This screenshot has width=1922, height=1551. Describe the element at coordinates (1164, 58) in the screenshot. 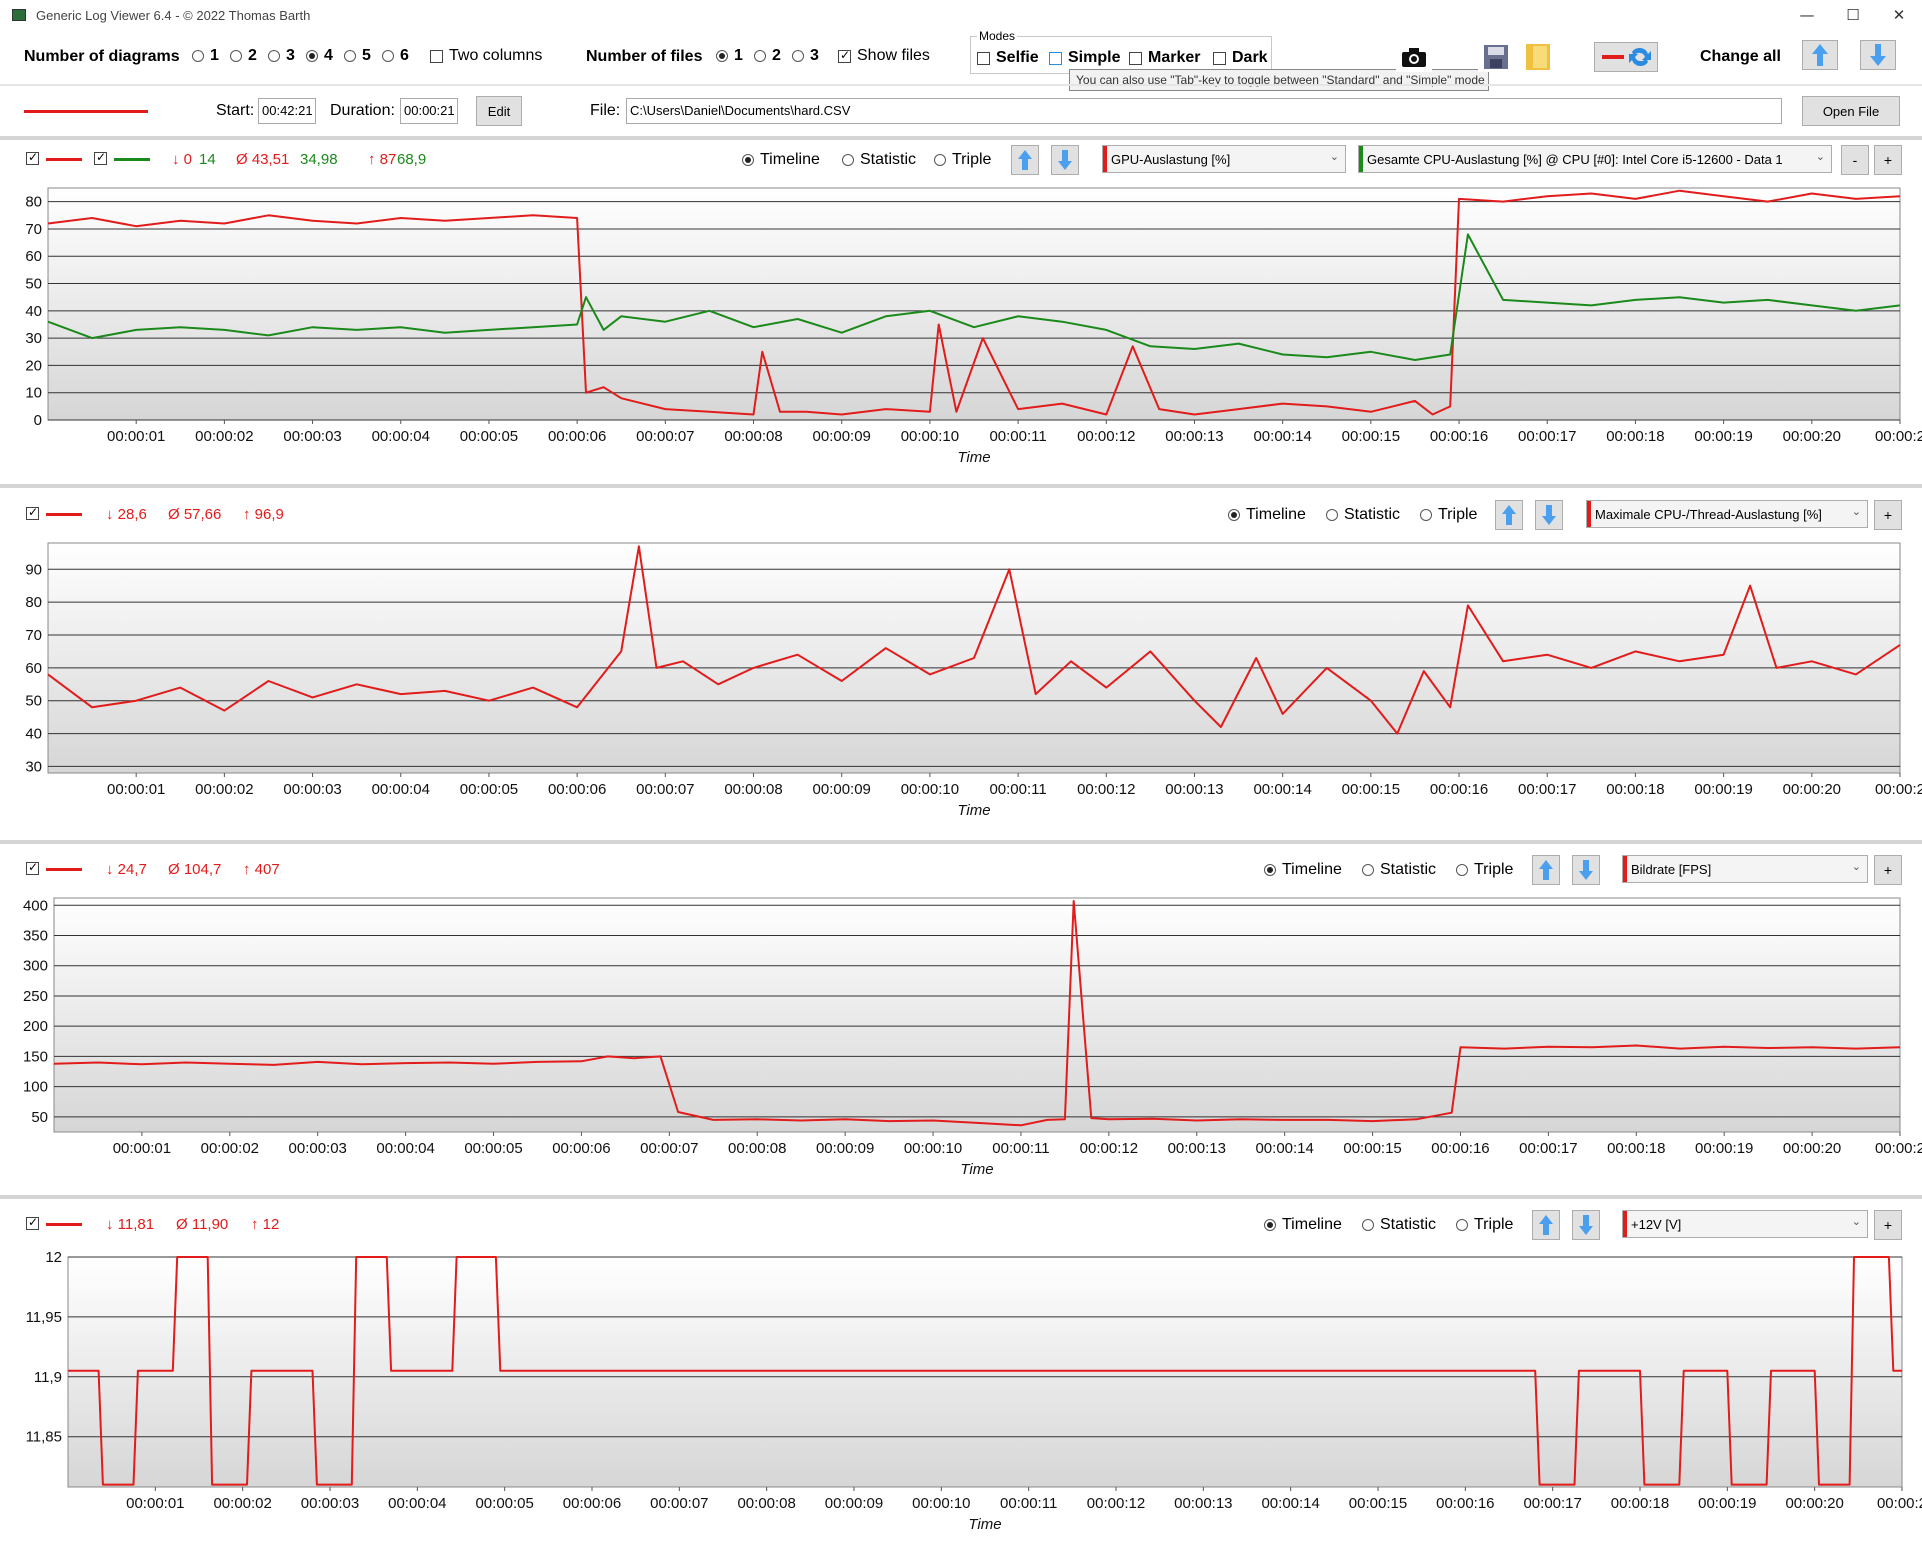

I see `marker-checkbox: Marker` at that location.